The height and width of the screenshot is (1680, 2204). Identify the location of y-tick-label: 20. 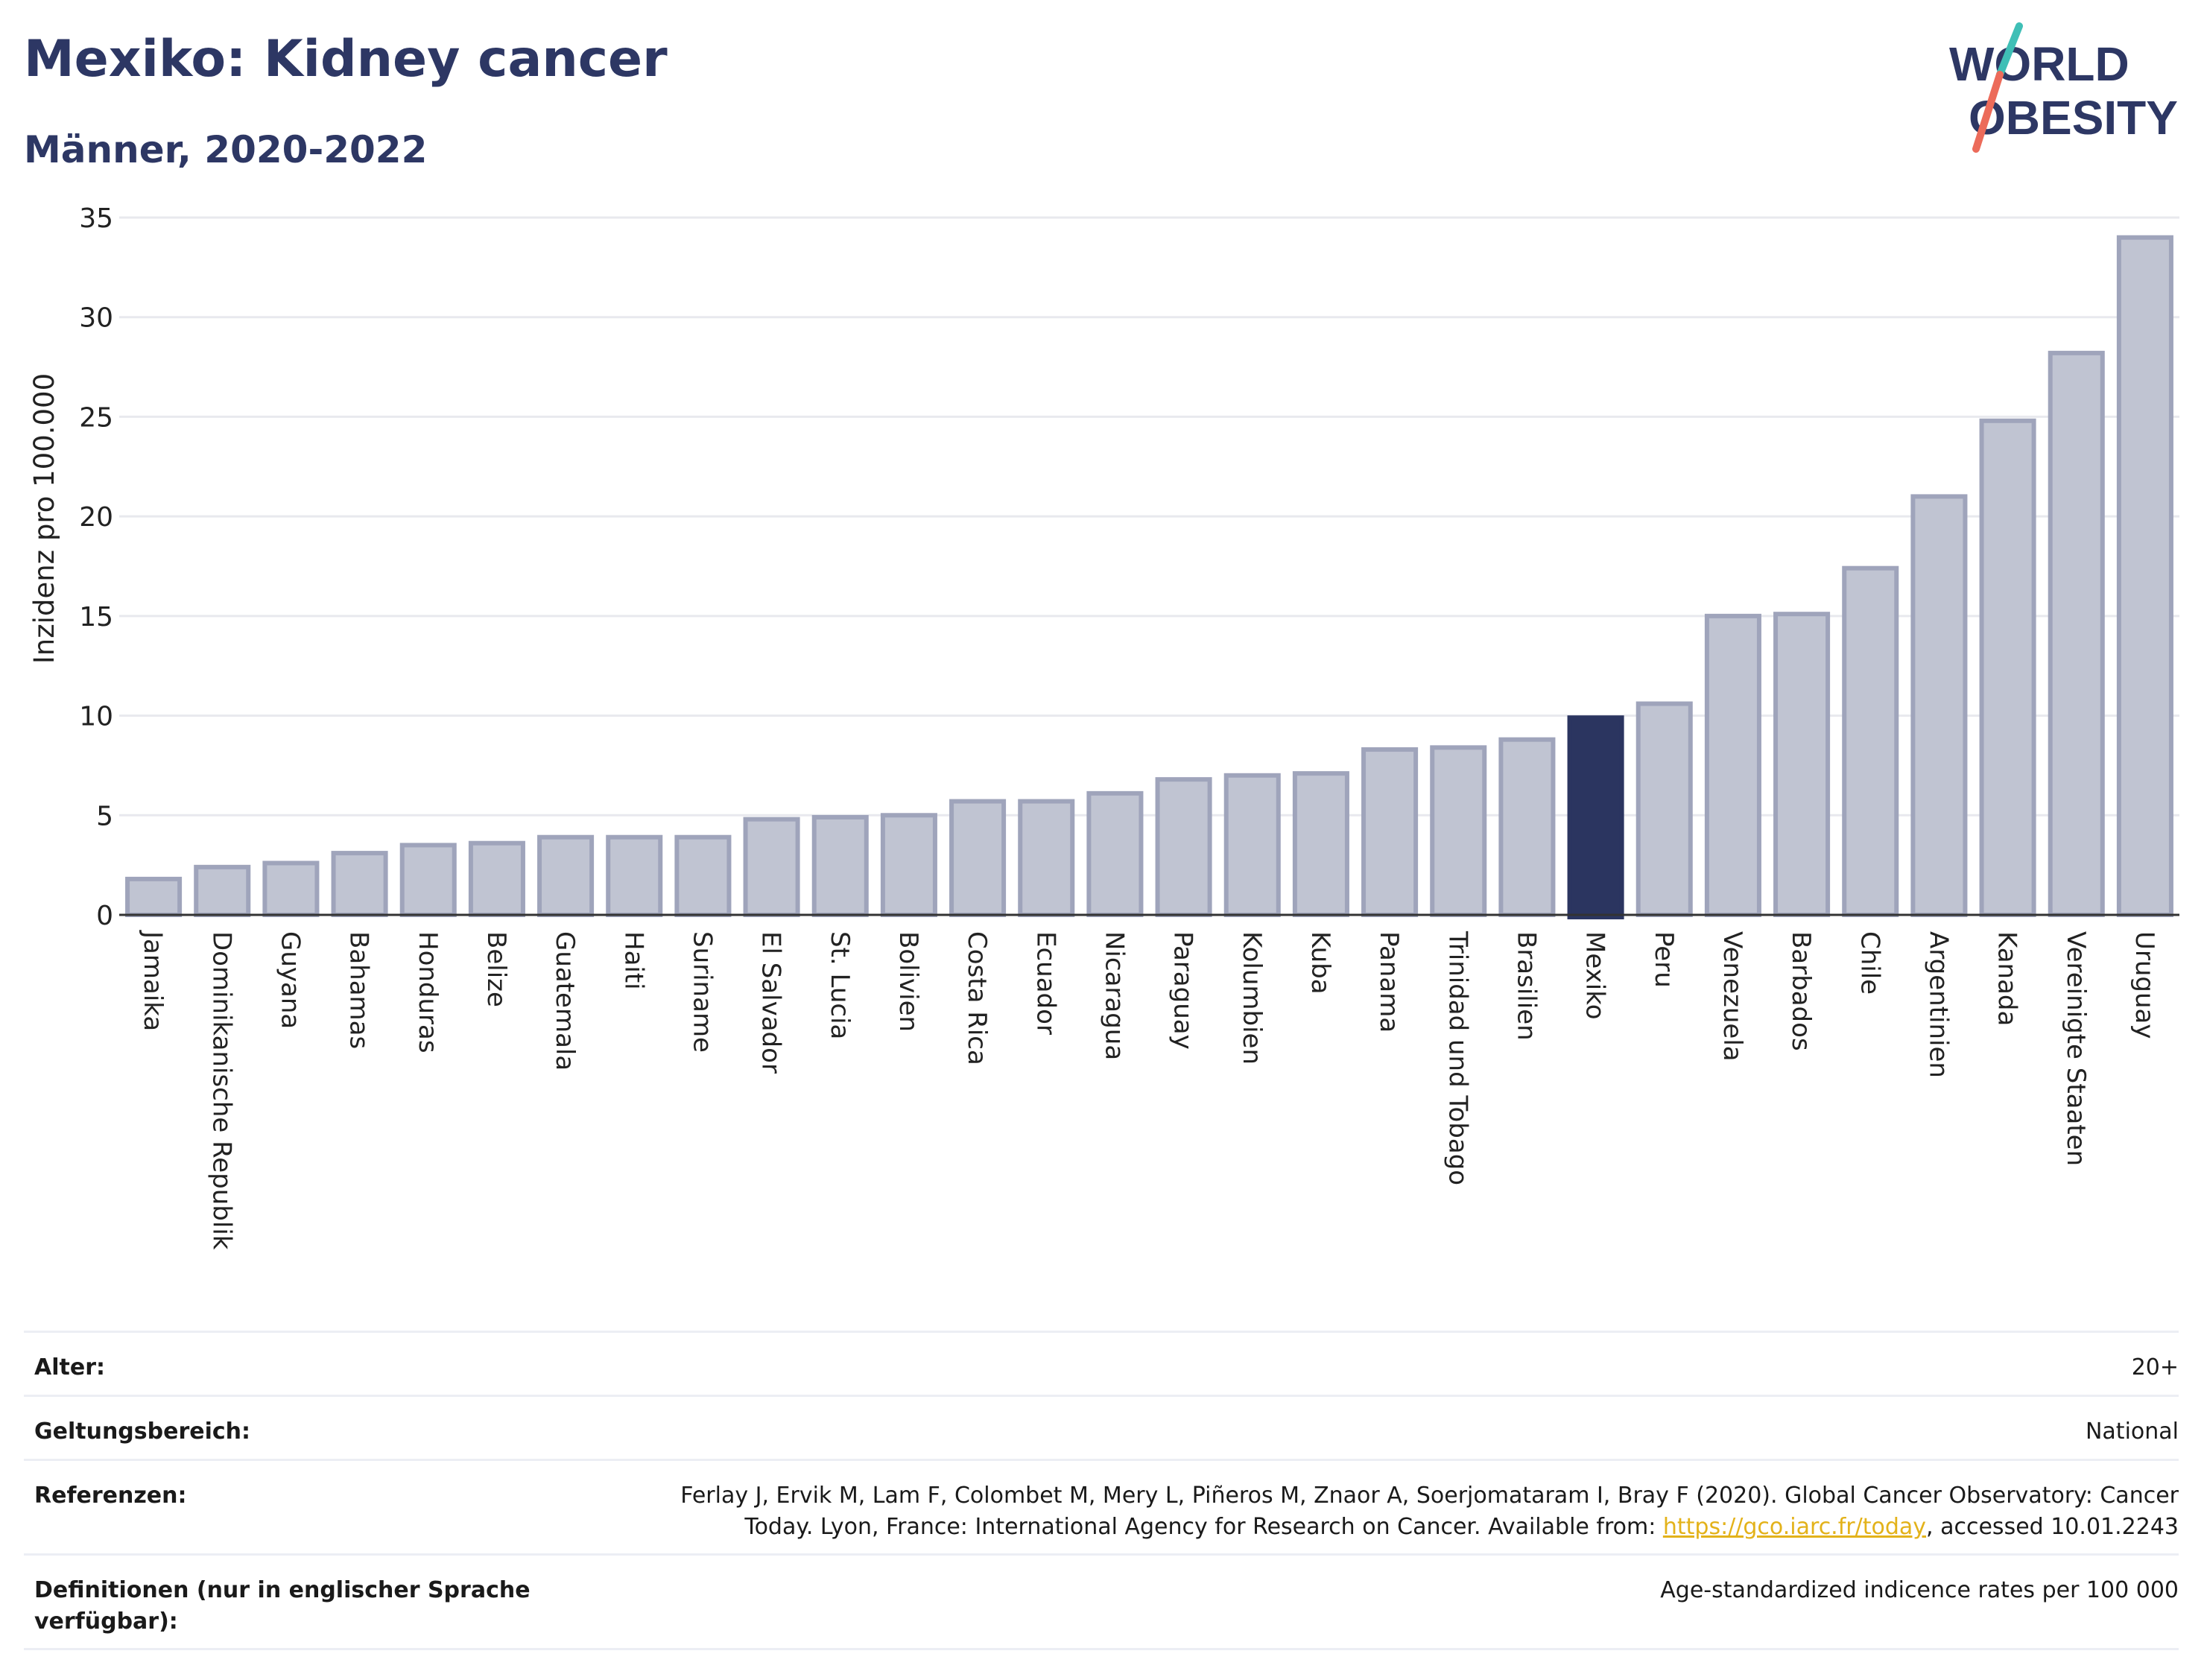
(96, 517).